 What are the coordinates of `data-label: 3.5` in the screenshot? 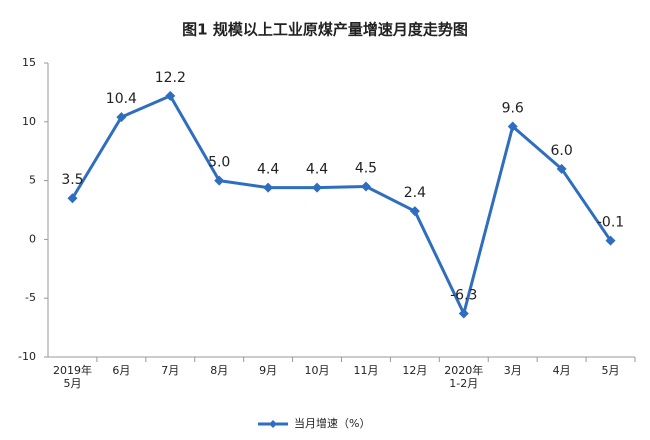 It's located at (72, 180).